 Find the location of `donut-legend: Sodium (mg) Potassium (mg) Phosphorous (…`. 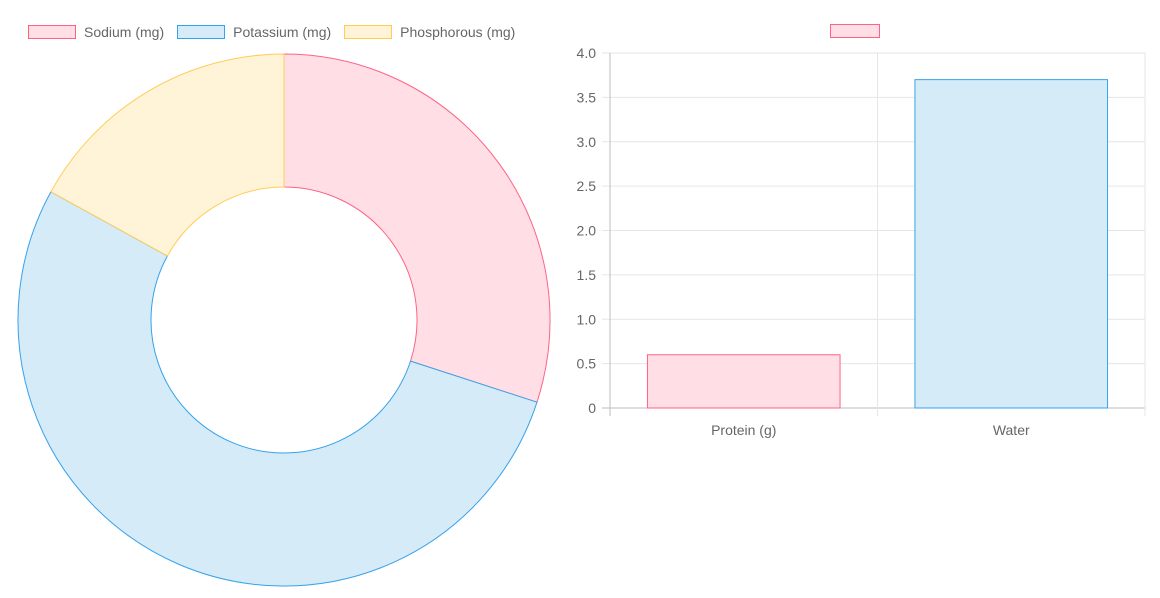

donut-legend: Sodium (mg) Potassium (mg) Phosphorous (… is located at coordinates (278, 32).